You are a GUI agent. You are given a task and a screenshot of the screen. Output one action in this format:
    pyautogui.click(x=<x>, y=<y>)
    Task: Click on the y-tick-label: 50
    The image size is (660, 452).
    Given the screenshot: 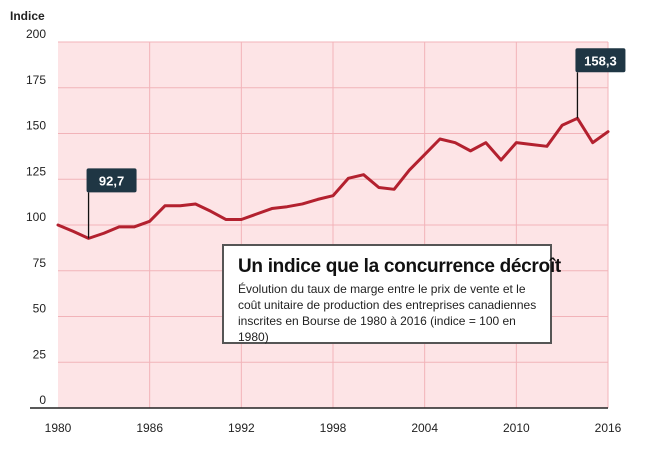 What is the action you would take?
    pyautogui.click(x=40, y=309)
    